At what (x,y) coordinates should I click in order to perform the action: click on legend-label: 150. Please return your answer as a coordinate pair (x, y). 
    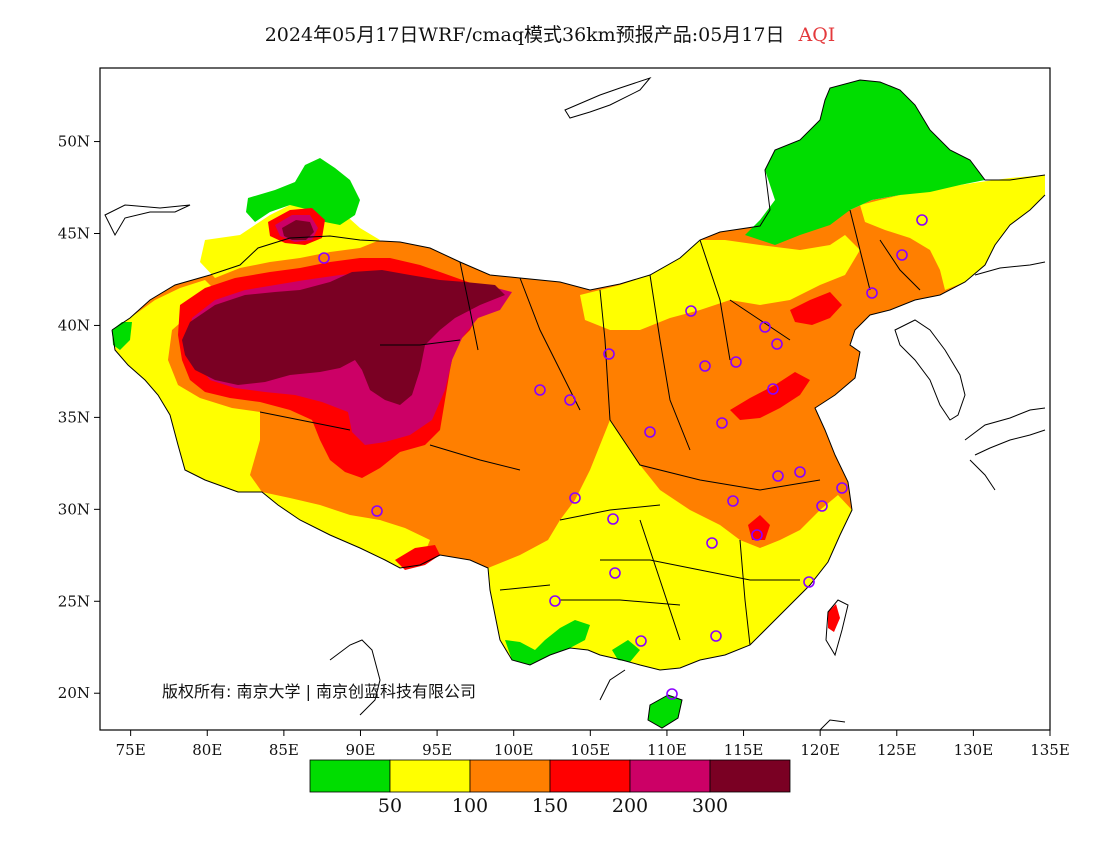
    Looking at the image, I should click on (550, 806).